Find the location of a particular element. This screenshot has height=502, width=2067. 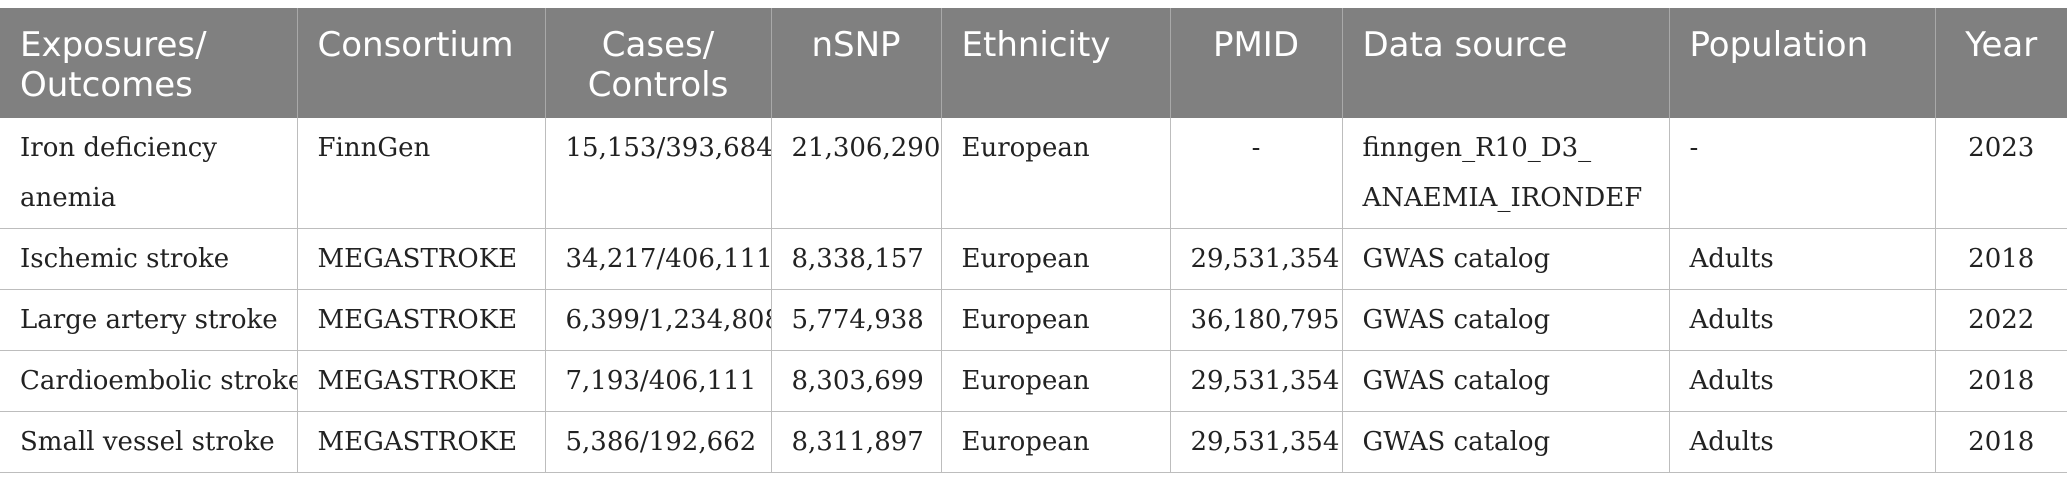

header-data-source: Data source is located at coordinates (1506, 63).